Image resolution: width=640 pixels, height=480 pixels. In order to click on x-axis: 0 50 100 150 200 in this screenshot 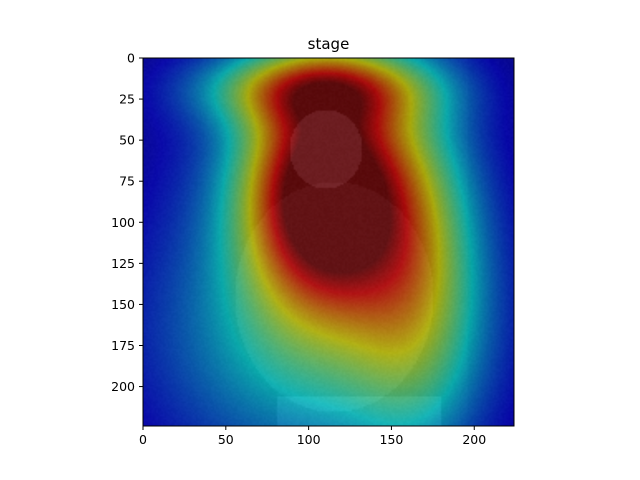, I will do `click(312, 436)`.